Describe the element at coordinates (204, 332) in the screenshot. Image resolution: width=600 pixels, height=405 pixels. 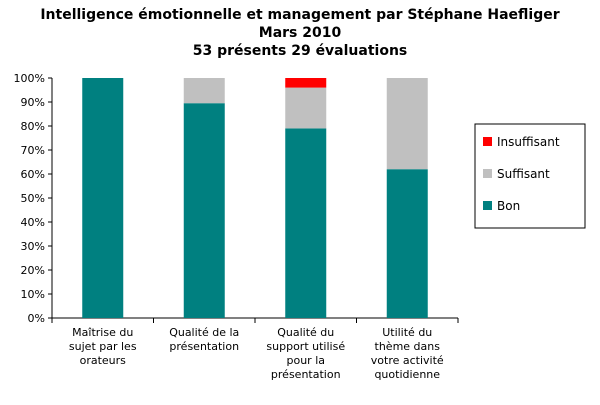
I see `x-category-label-line: Qualité de la` at that location.